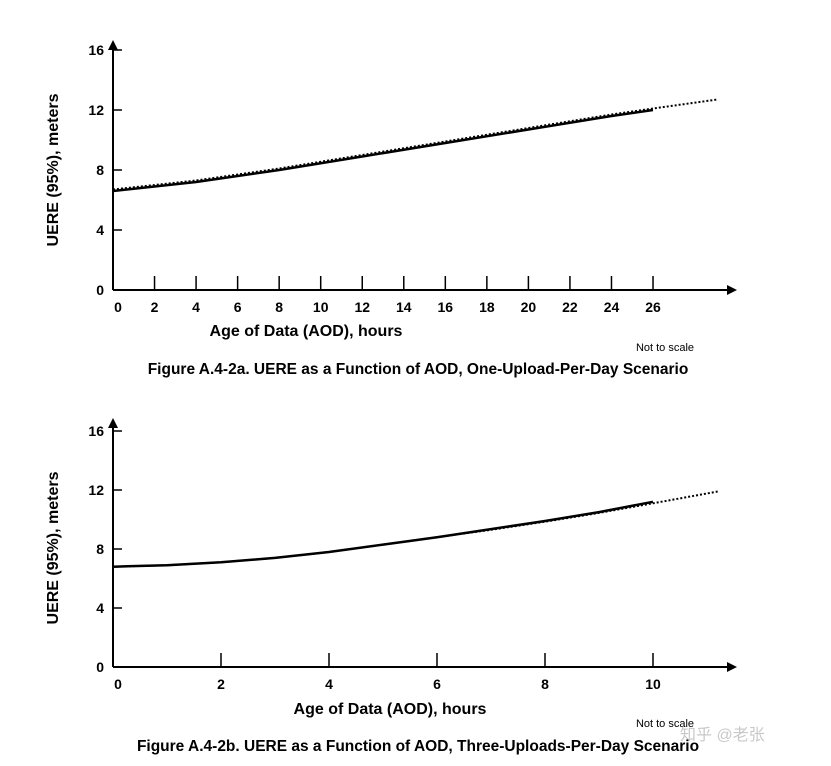  What do you see at coordinates (653, 307) in the screenshot?
I see `x-tick-label: 26` at bounding box center [653, 307].